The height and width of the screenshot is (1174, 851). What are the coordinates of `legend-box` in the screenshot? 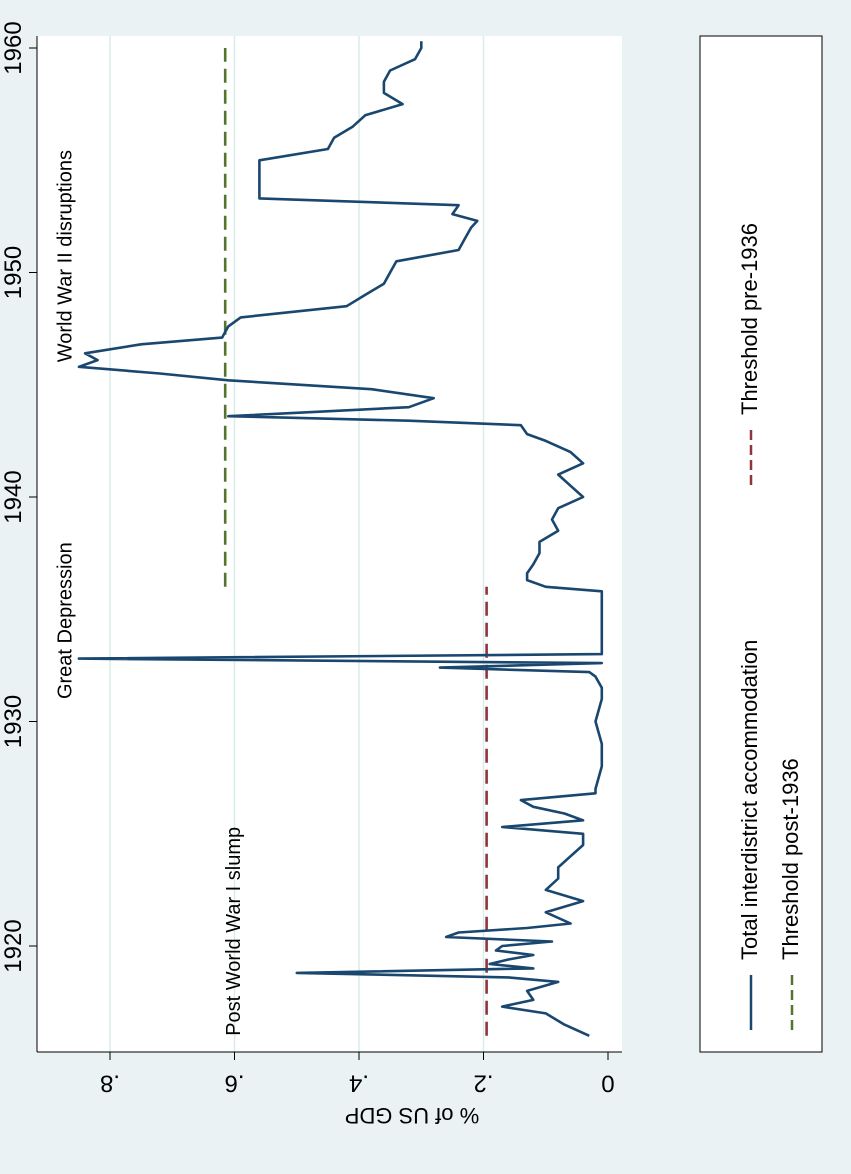 It's located at (761, 544).